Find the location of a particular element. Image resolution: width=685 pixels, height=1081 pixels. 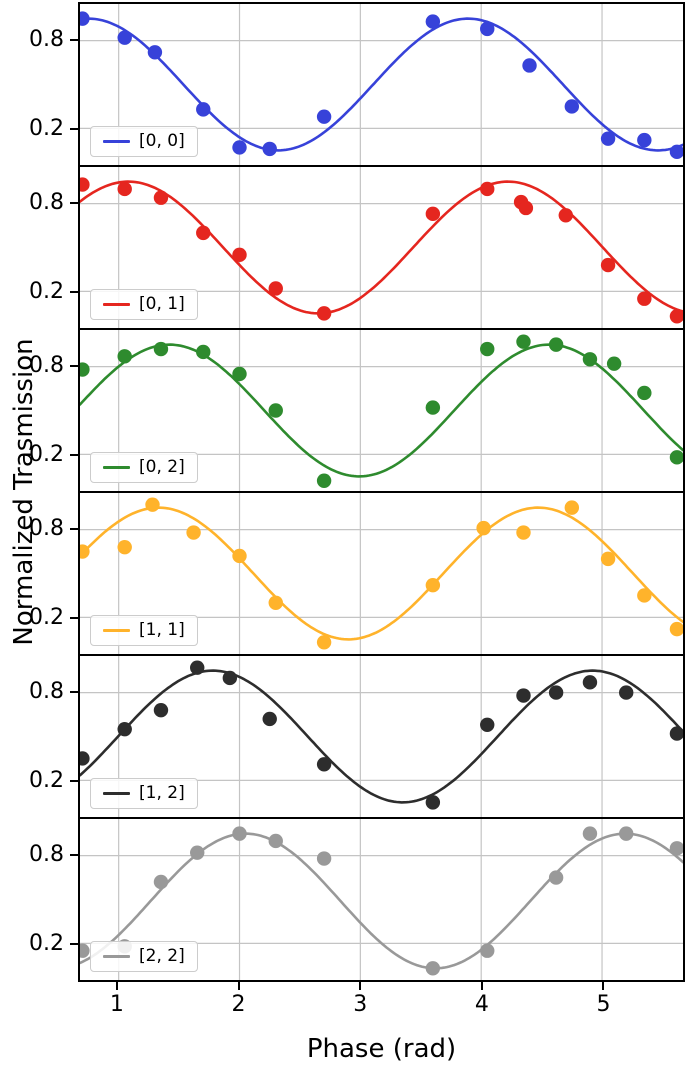

plot-area-1: [0, 1] is located at coordinates (381, 247).